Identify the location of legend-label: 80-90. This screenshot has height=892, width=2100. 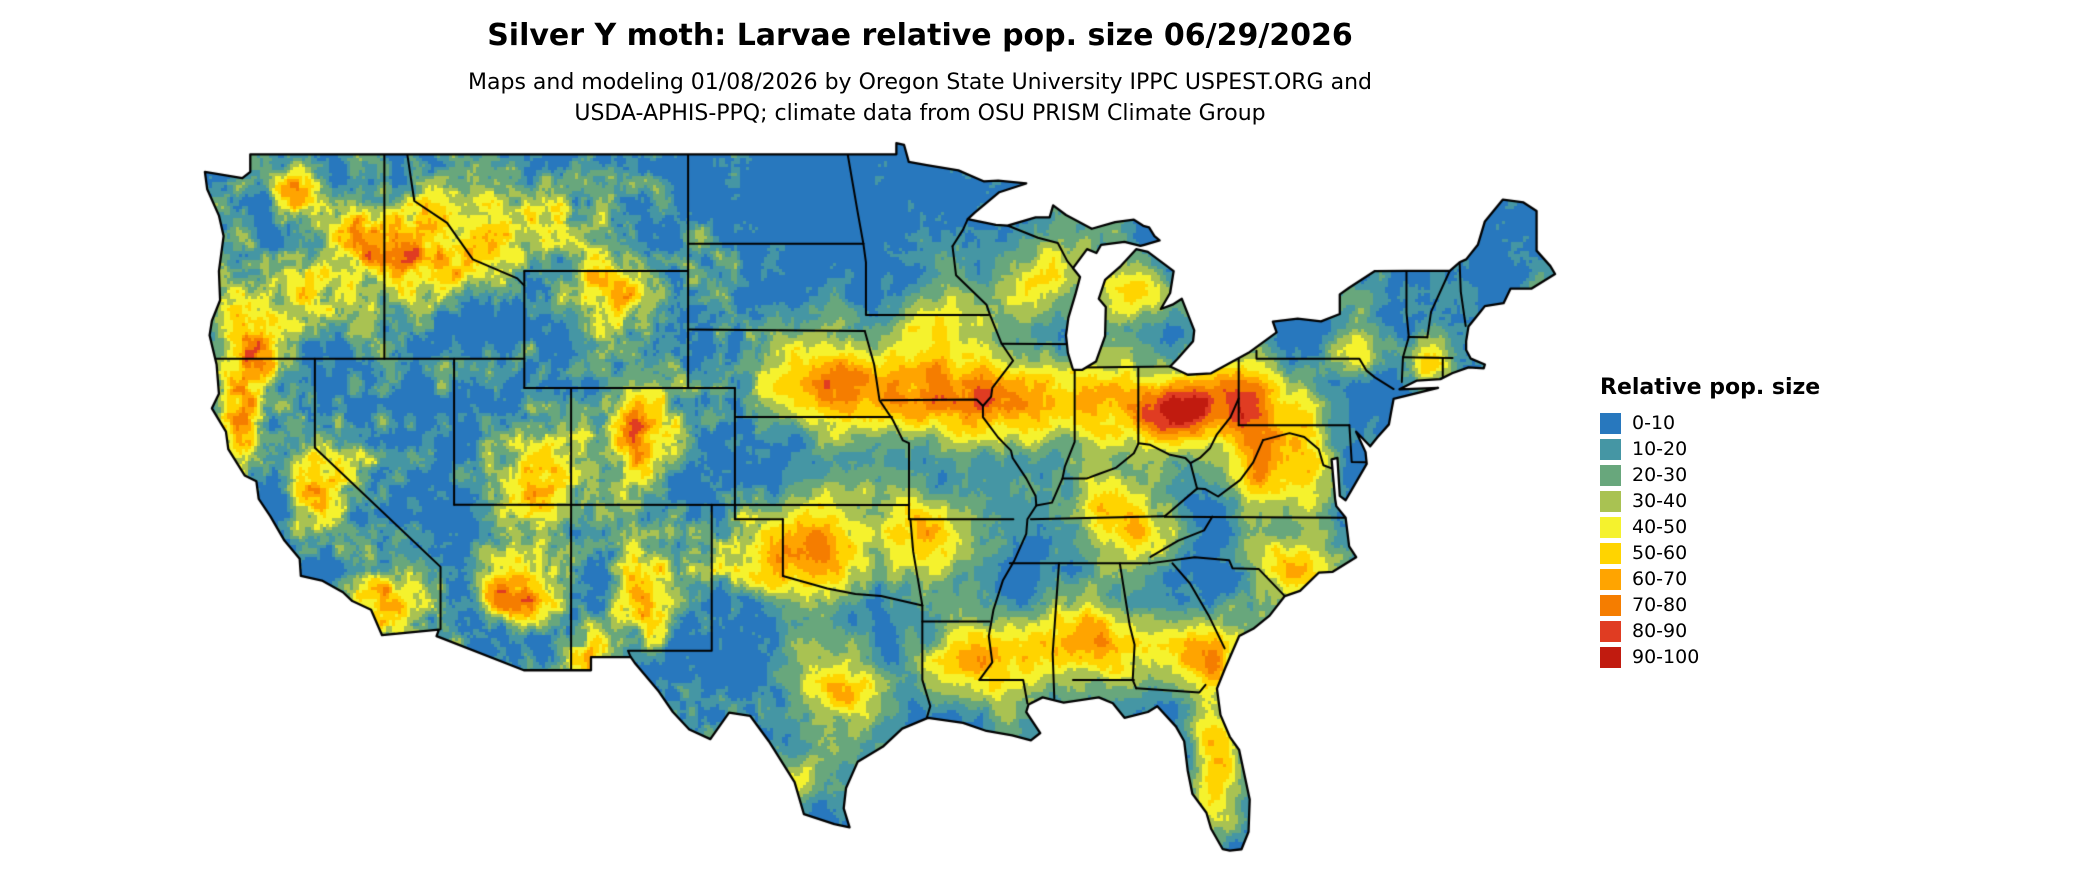
(1660, 631).